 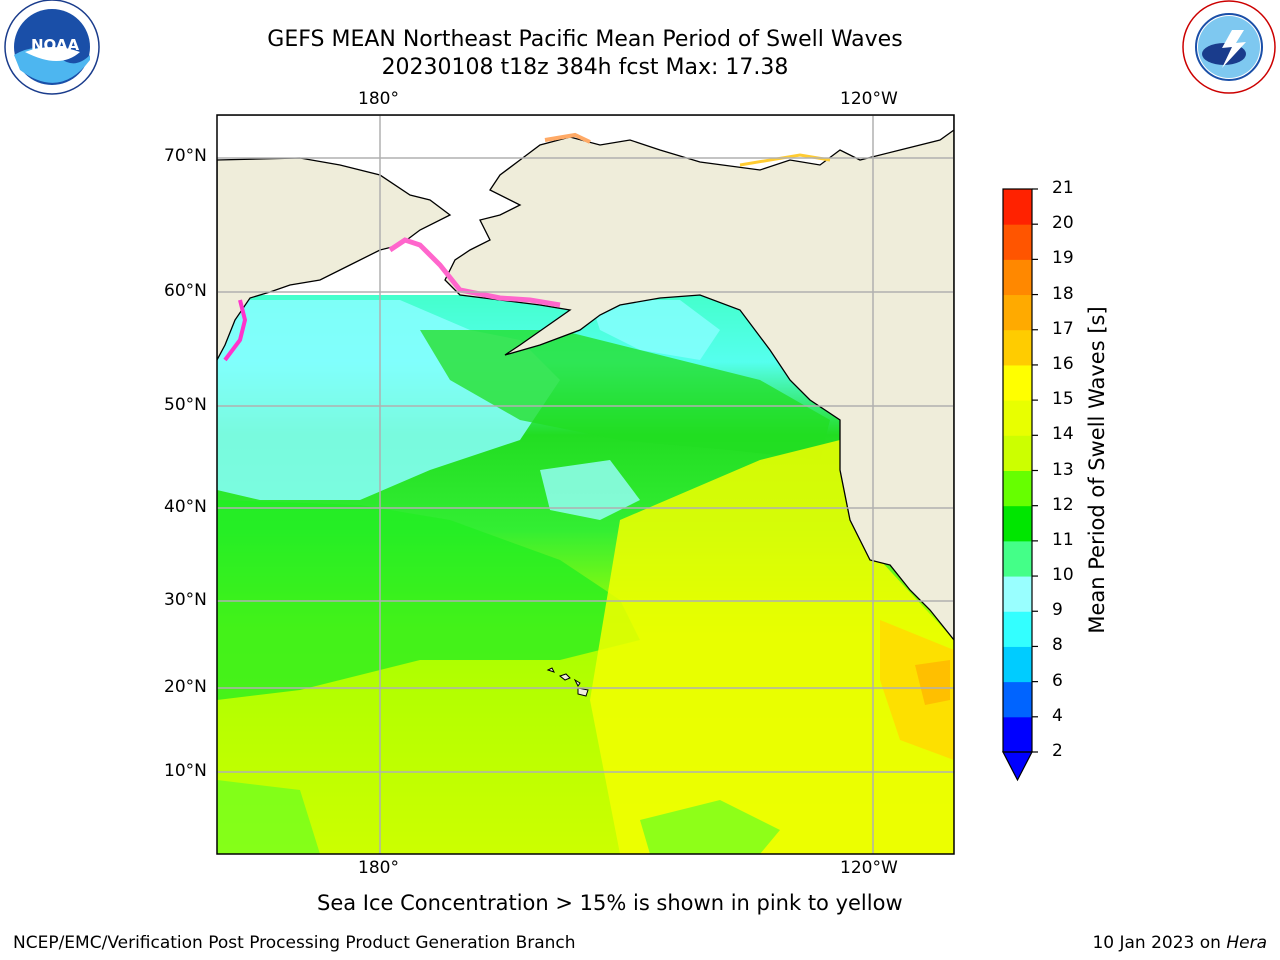 What do you see at coordinates (1097, 470) in the screenshot?
I see `colorbar-label: Mean Period of Swell Waves [s]` at bounding box center [1097, 470].